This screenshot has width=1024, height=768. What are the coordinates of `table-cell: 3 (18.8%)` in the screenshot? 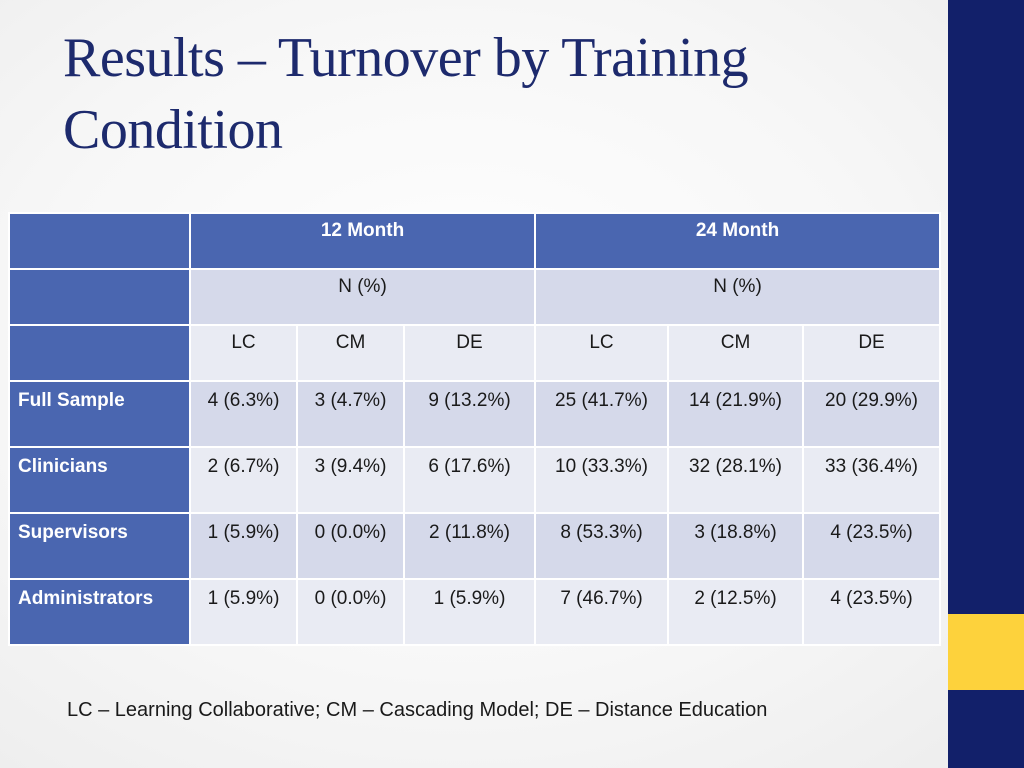 It's located at (736, 546).